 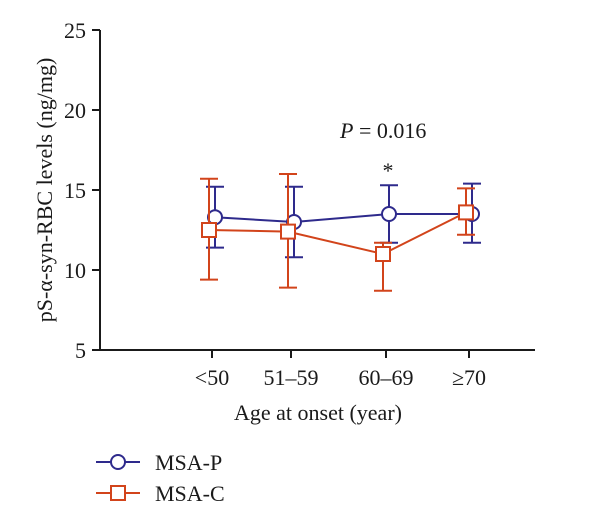 What do you see at coordinates (75, 190) in the screenshot?
I see `y-tick-label: 15` at bounding box center [75, 190].